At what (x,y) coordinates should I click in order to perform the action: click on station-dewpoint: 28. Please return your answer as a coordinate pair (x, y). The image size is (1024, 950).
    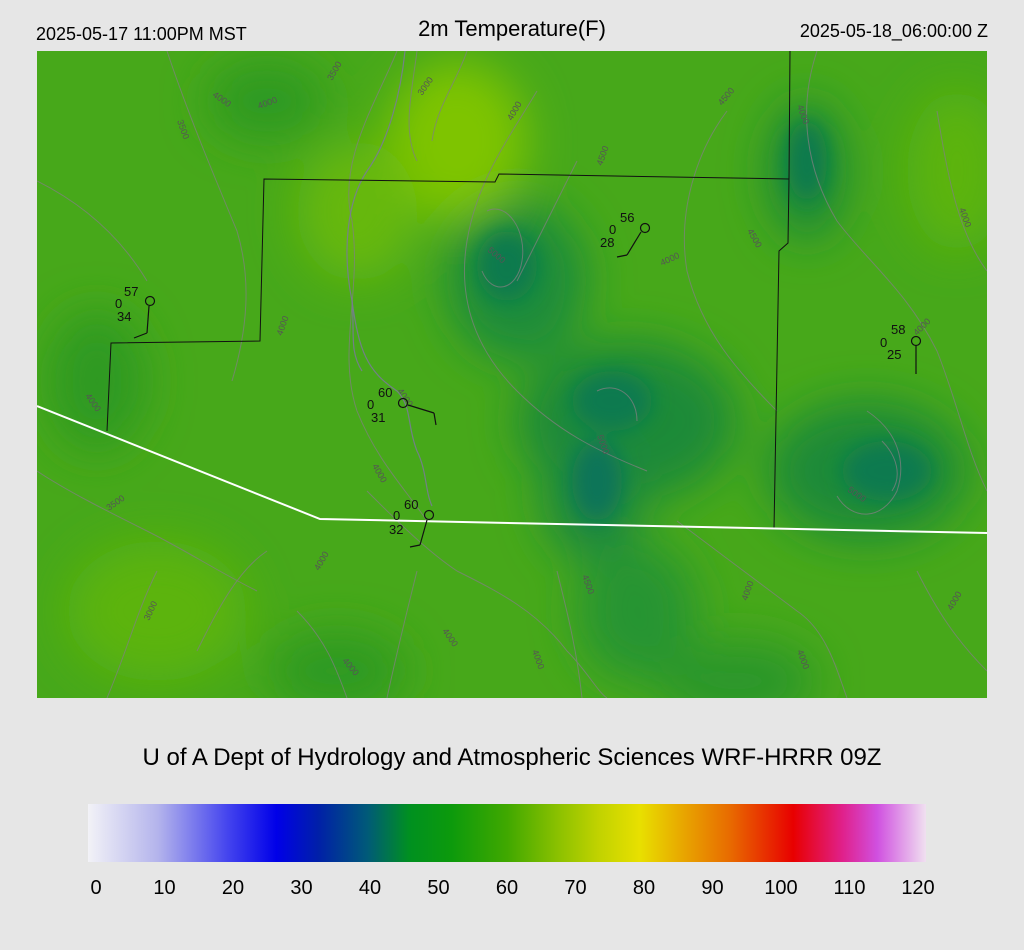
    Looking at the image, I should click on (607, 242).